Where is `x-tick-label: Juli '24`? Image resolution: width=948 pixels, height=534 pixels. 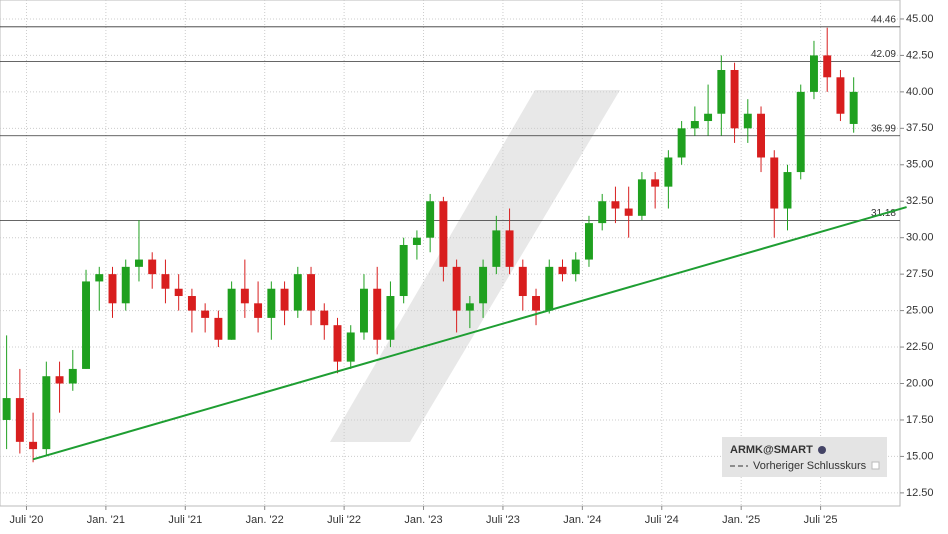 x-tick-label: Juli '24 is located at coordinates (662, 520).